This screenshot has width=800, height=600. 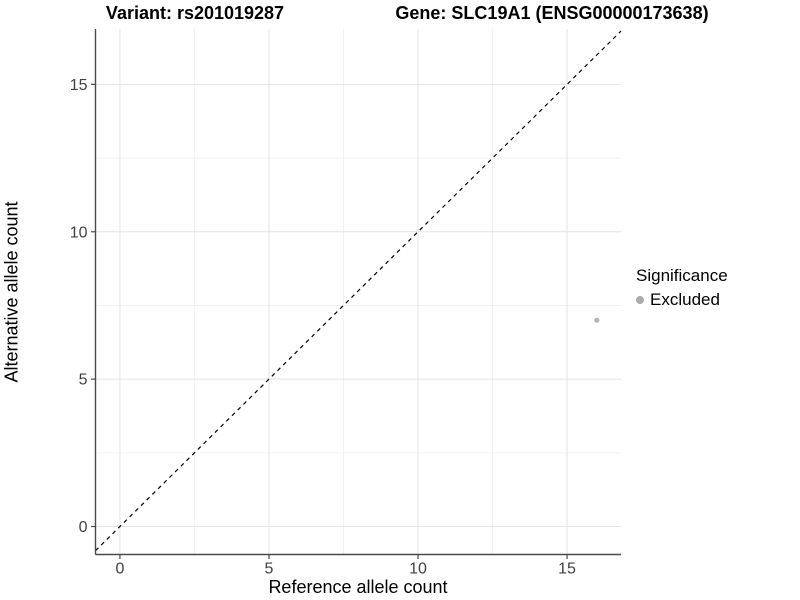 I want to click on data-point, so click(x=597, y=320).